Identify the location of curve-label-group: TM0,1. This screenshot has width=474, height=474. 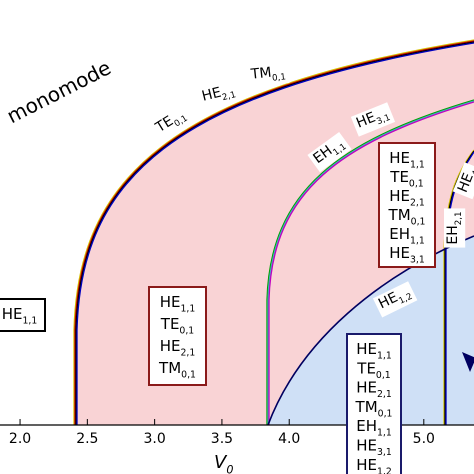
(268, 74).